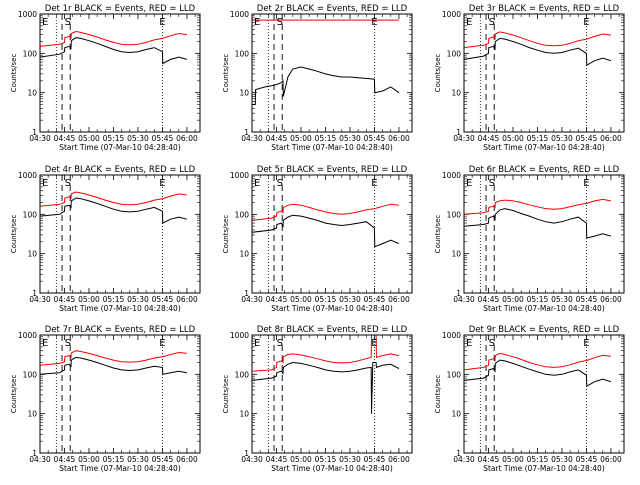  Describe the element at coordinates (544, 9) in the screenshot. I see `panel-title: Det 3r BLACK = Events, RED = LLD` at that location.